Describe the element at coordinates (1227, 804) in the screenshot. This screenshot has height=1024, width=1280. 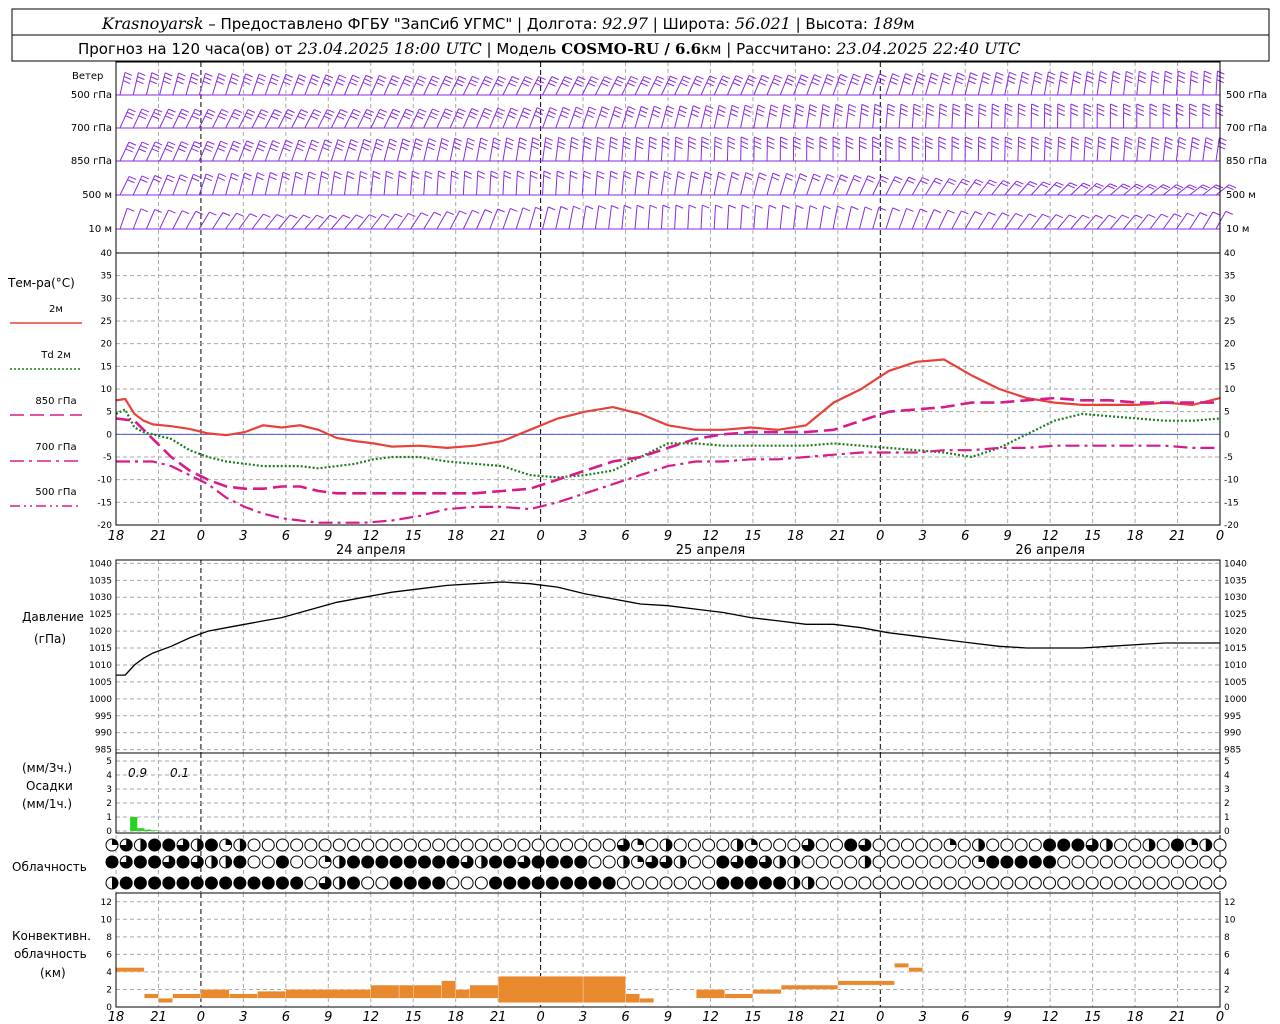
I see `precip-tick-right: 2` at that location.